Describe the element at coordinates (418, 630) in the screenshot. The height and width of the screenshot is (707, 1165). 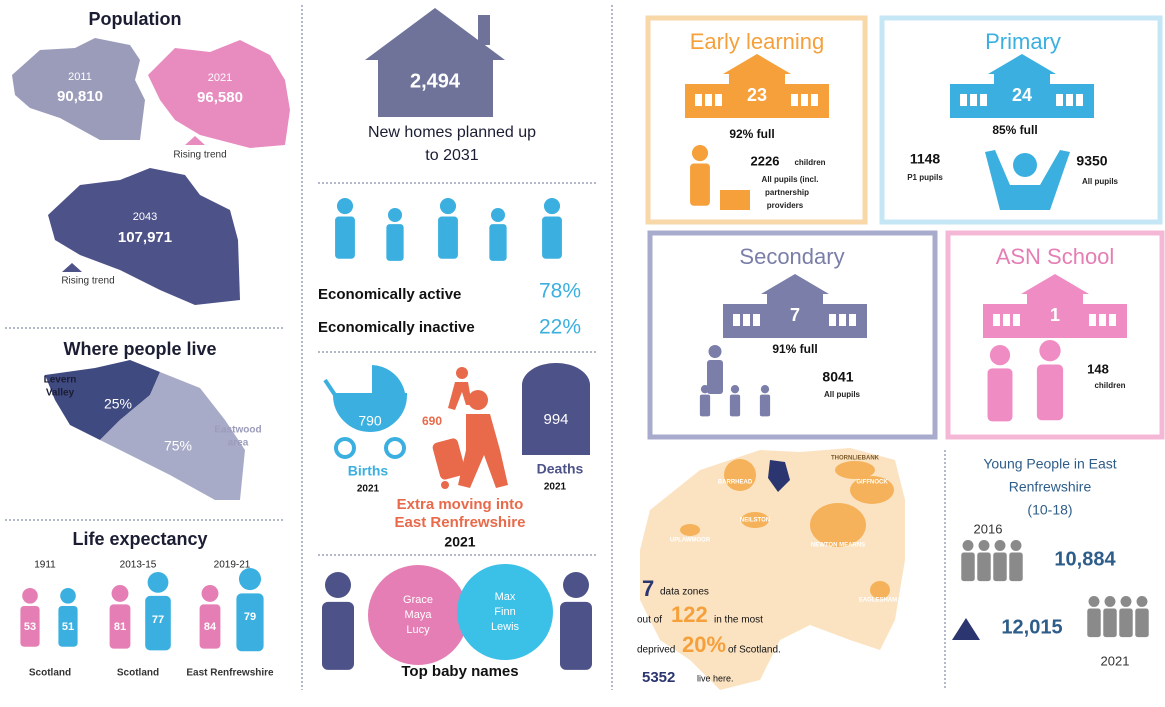
I see `girl-name: Lucy` at that location.